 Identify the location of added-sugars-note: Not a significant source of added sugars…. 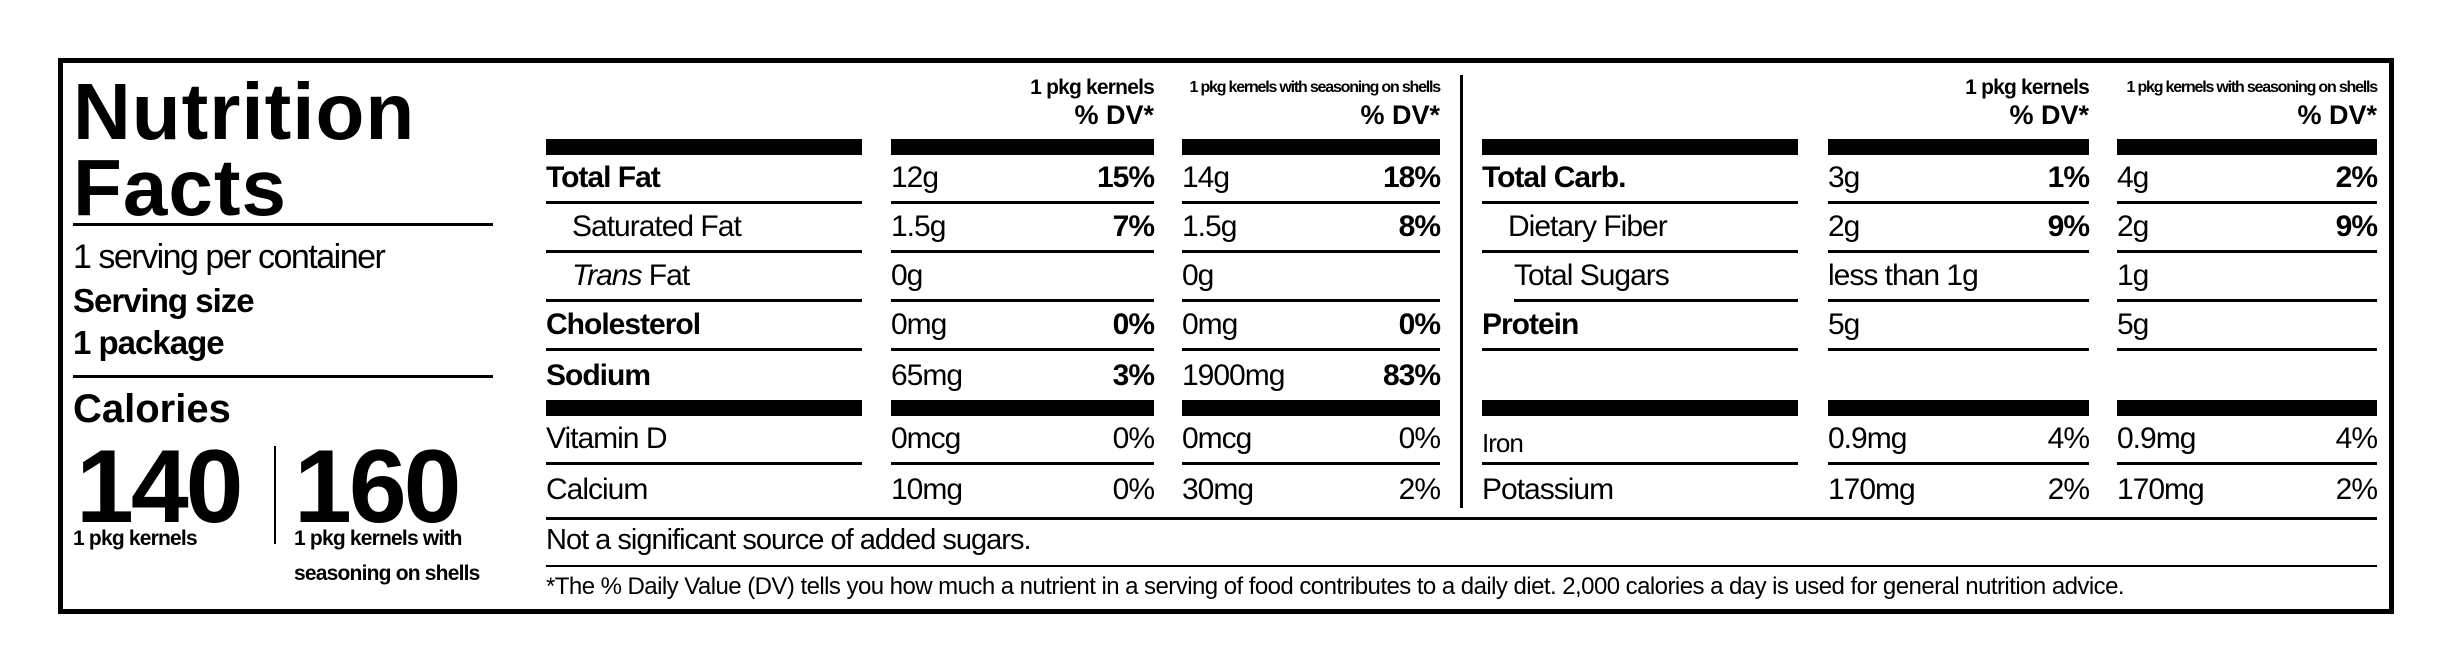
(789, 540).